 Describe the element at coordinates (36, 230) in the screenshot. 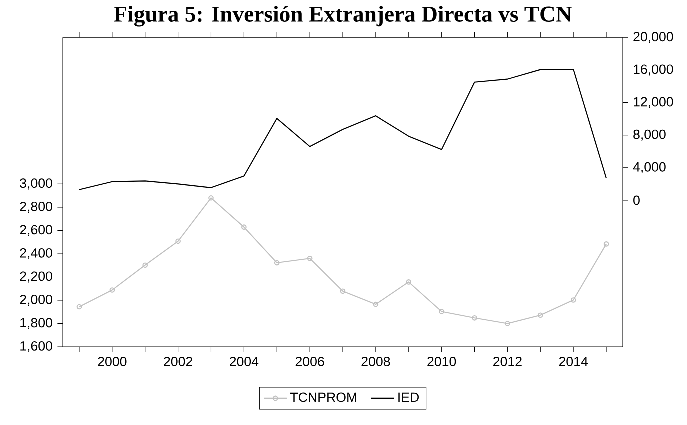

I see `y-tick-label: 2,600` at that location.